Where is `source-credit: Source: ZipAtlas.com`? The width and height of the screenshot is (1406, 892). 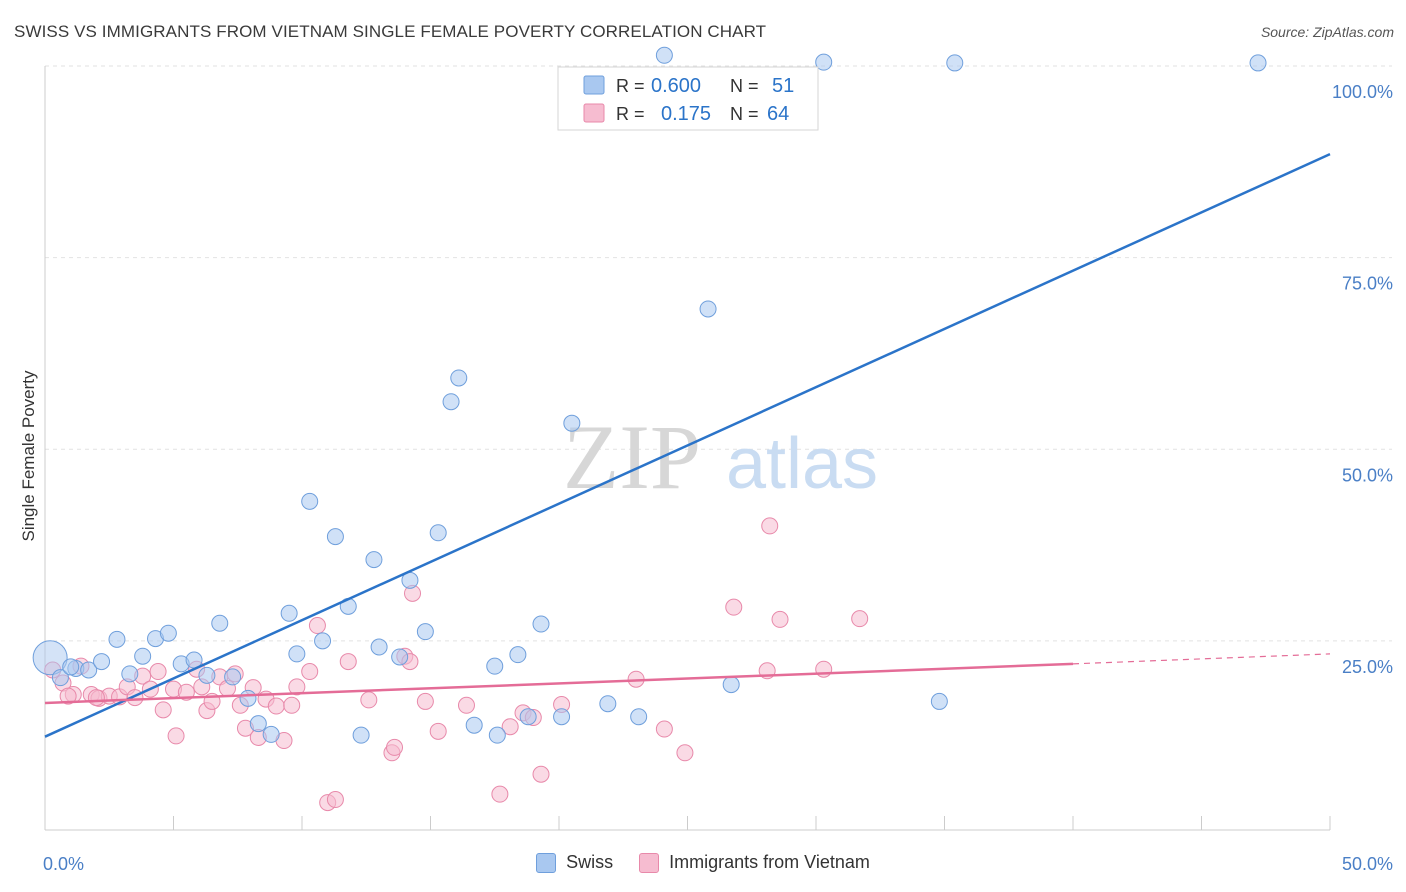
source-credit: Source: ZipAtlas.com is located at coordinates (1327, 32).